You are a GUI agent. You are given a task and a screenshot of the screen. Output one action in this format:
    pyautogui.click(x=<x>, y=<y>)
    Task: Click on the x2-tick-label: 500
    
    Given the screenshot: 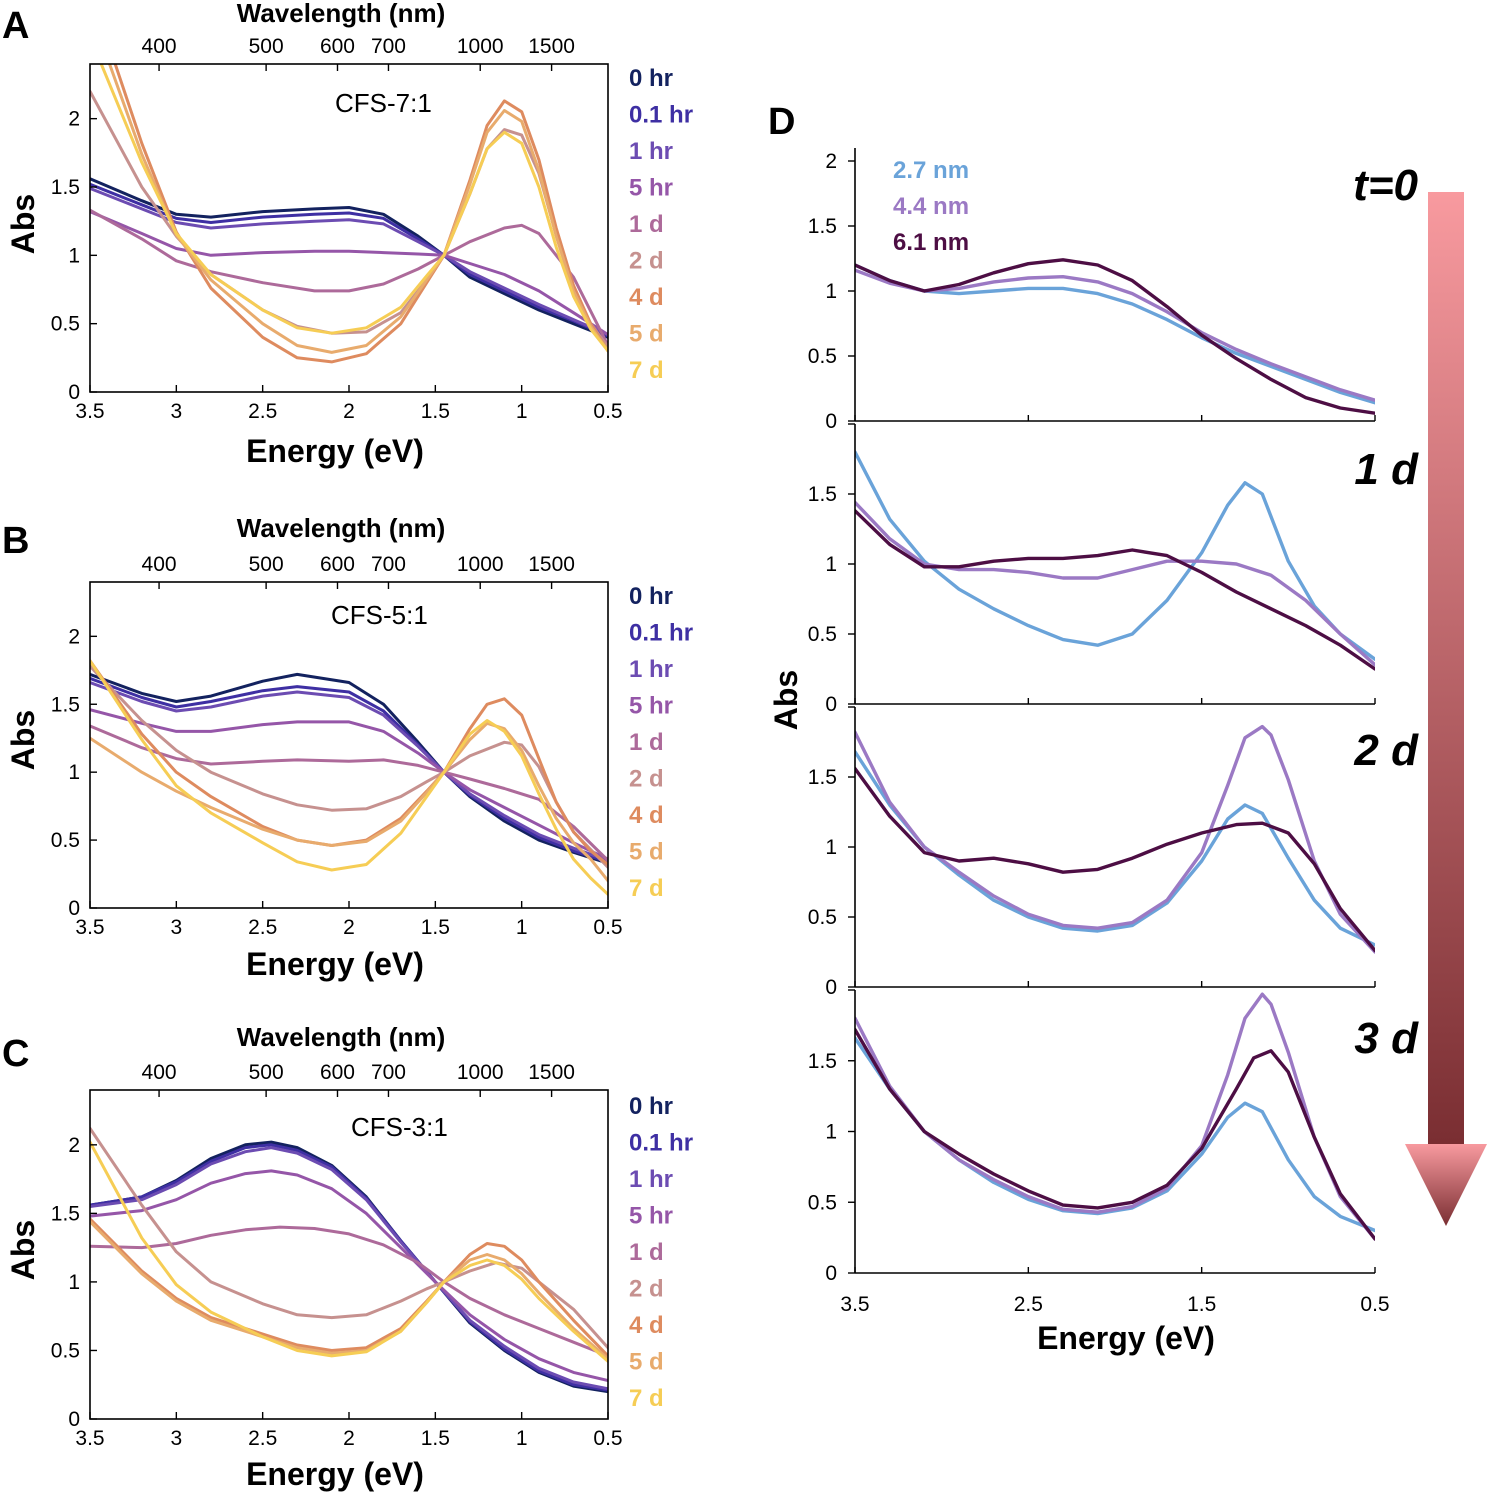 What is the action you would take?
    pyautogui.click(x=266, y=46)
    